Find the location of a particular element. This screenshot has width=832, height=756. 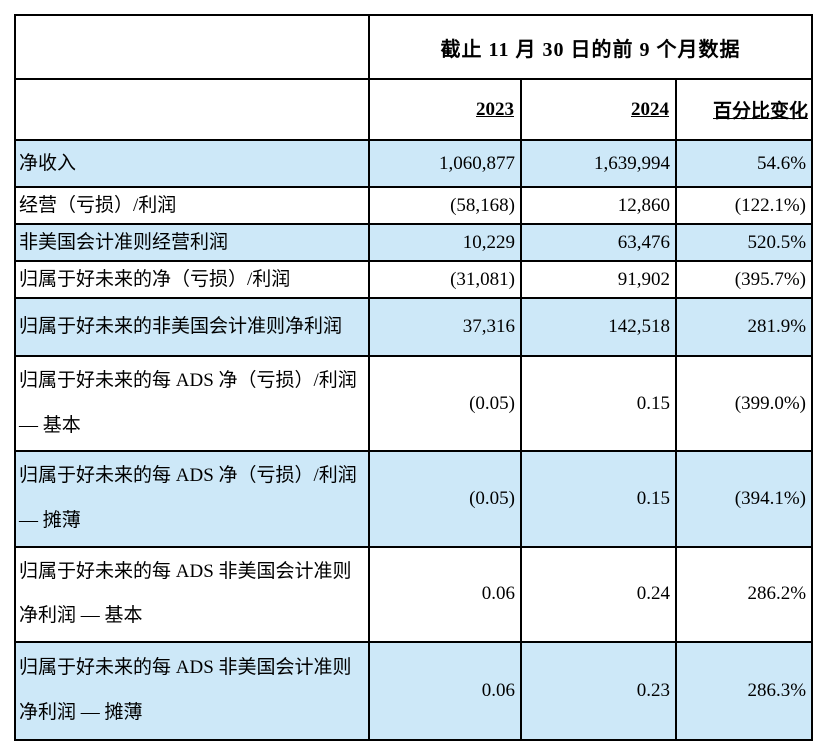

value-2023: (31,081) is located at coordinates (445, 279).